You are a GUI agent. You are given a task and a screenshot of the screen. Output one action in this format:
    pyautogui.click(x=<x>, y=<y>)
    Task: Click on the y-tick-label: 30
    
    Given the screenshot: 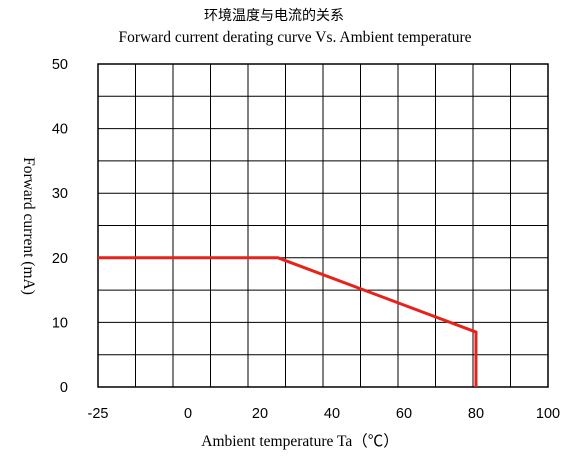 What is the action you would take?
    pyautogui.click(x=60, y=194)
    